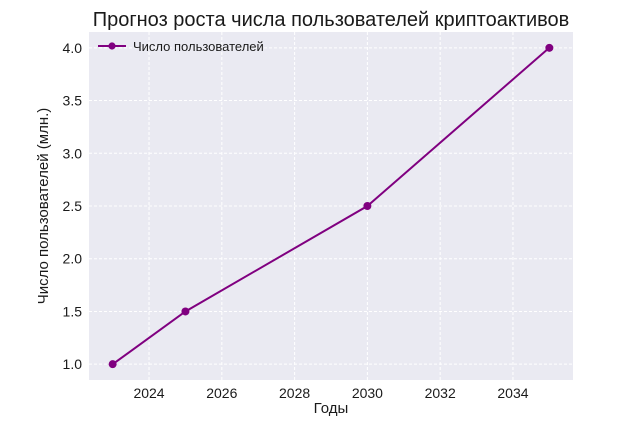  I want to click on y-tick-label: 1.0, so click(73, 364).